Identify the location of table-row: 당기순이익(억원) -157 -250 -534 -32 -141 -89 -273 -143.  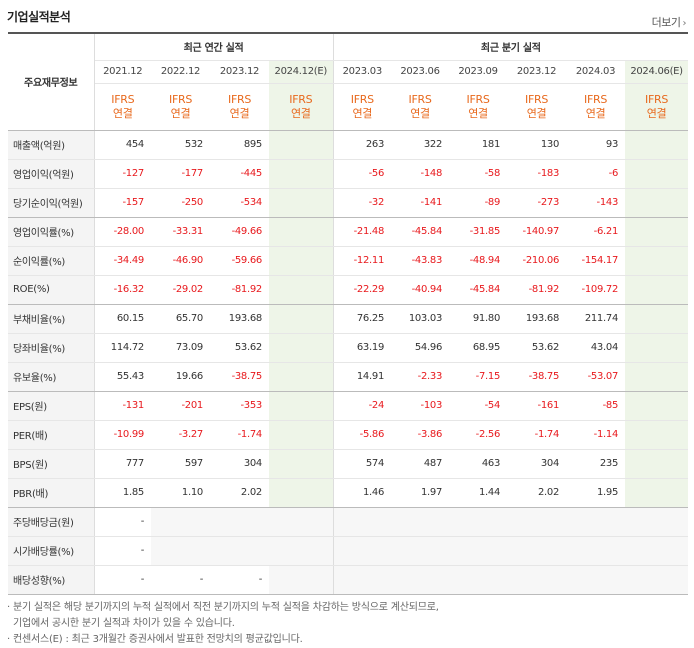
(348, 203).